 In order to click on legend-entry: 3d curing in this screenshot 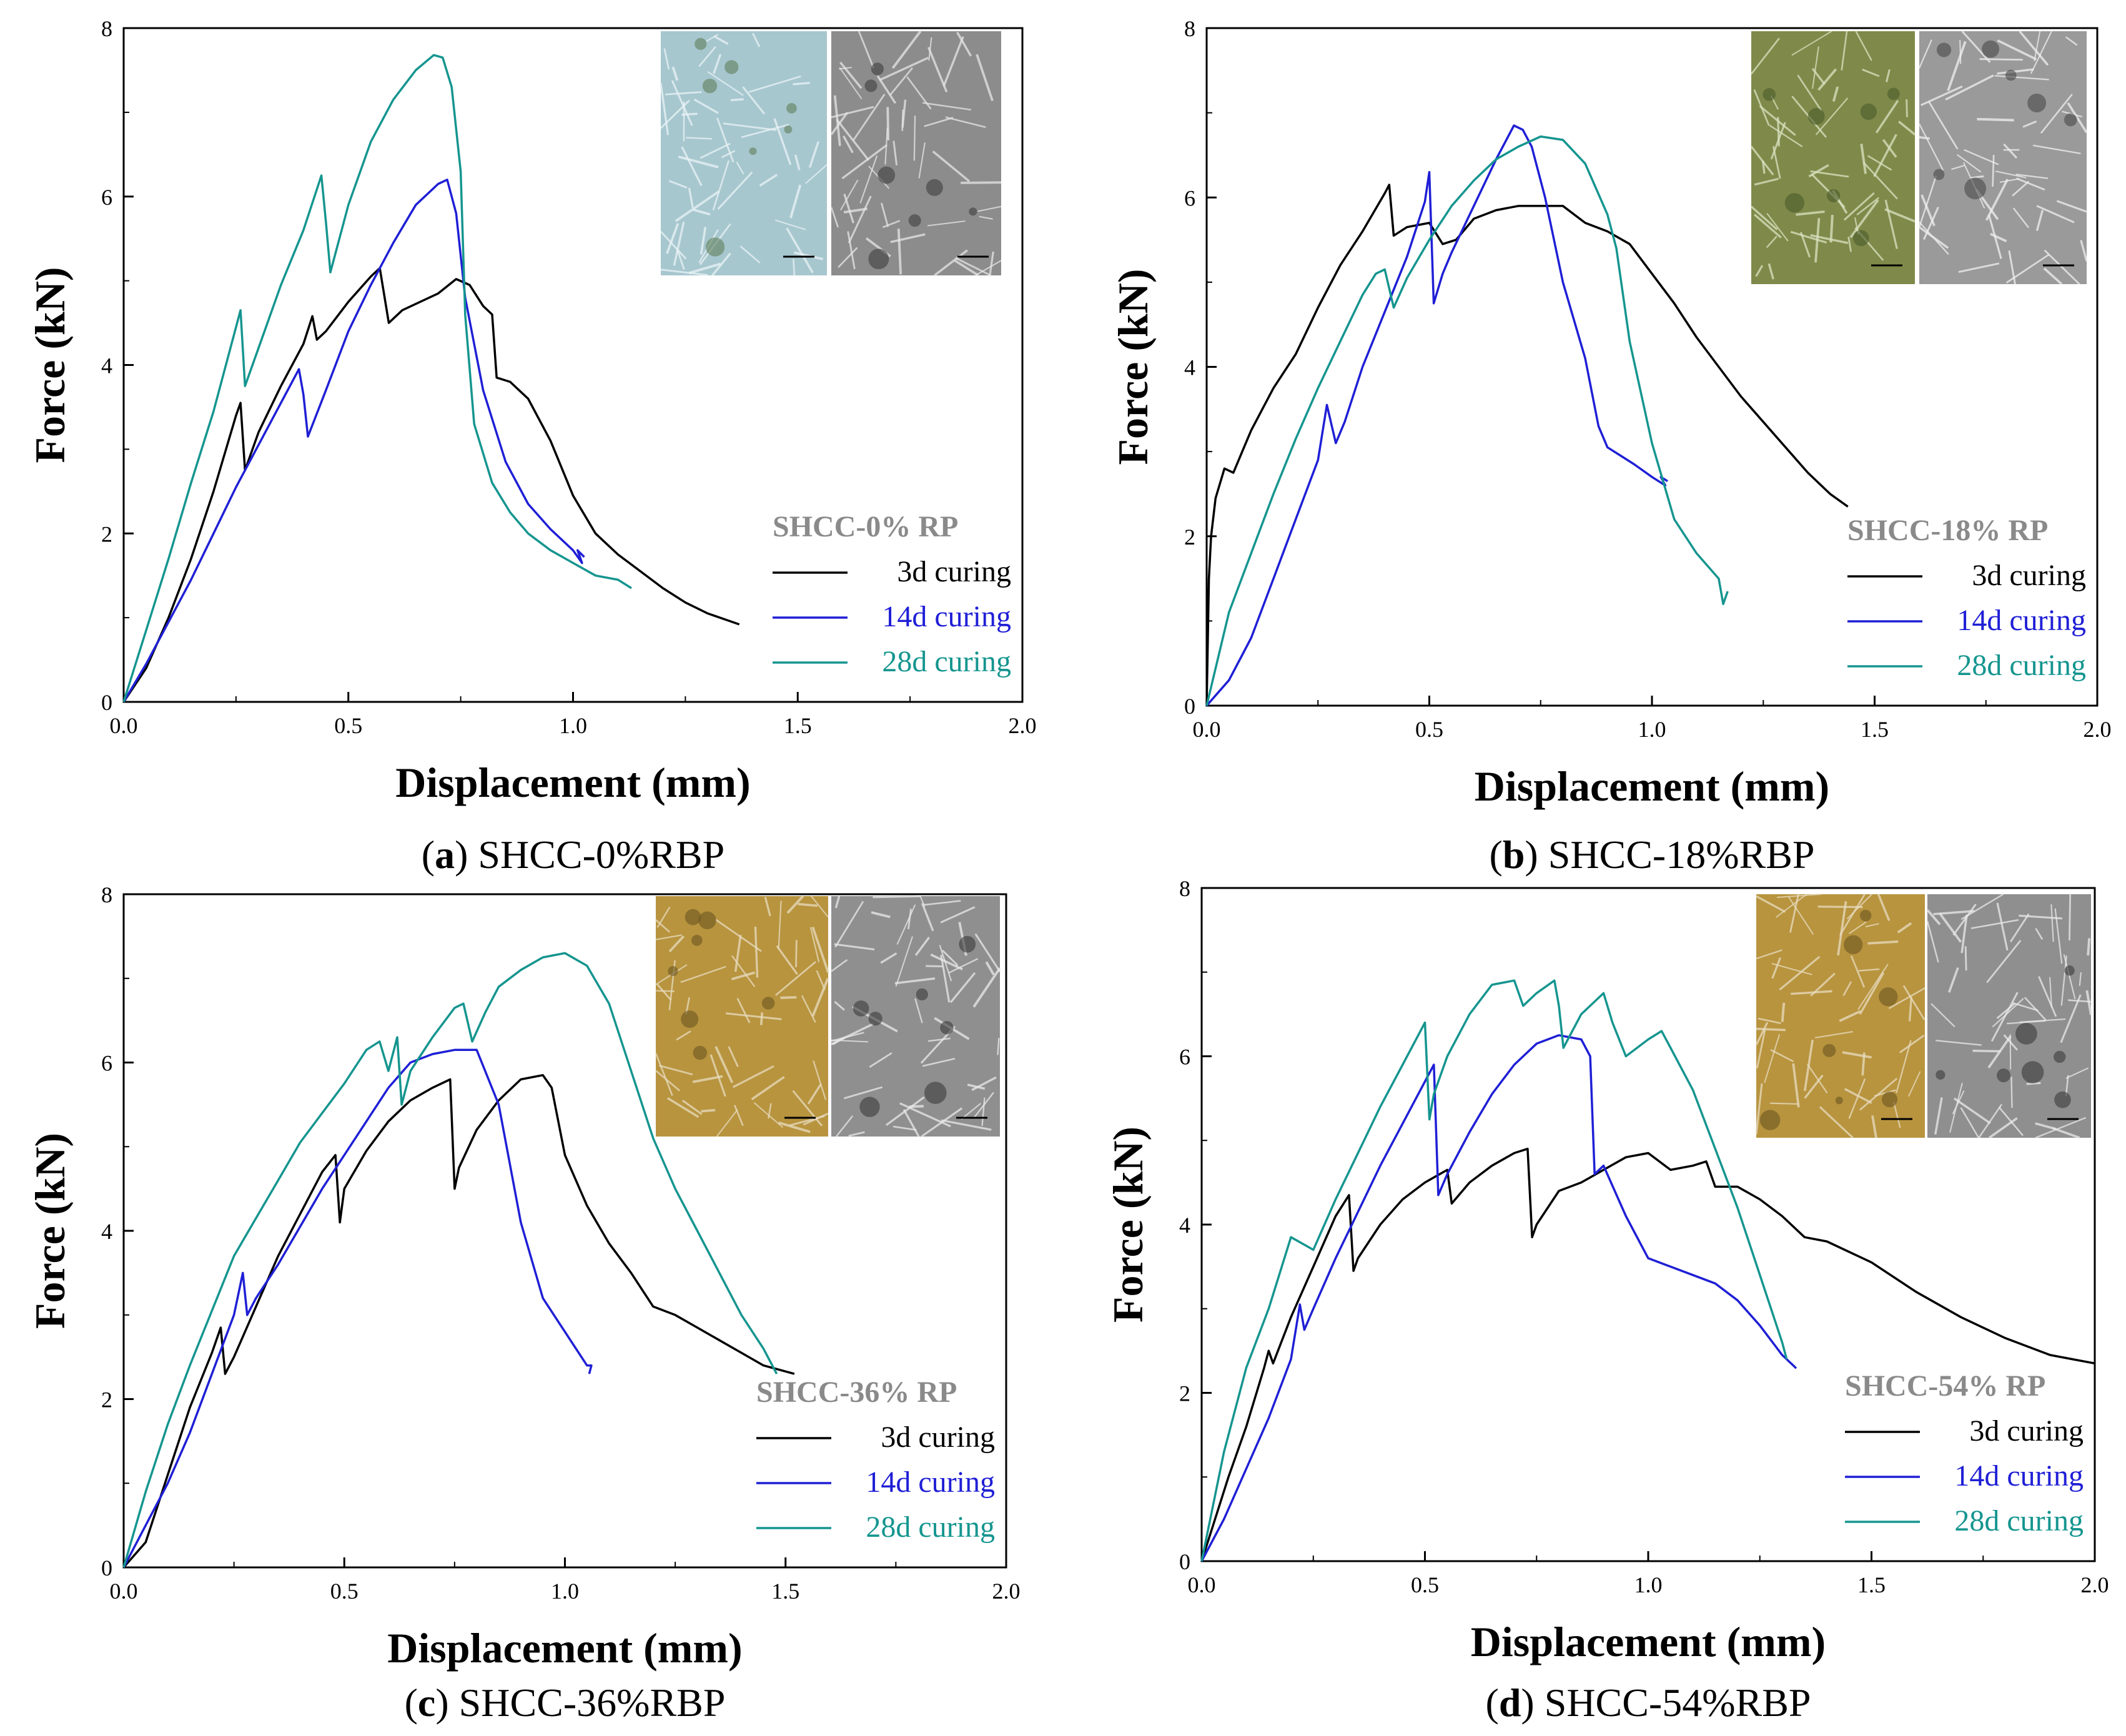, I will do `click(954, 571)`.